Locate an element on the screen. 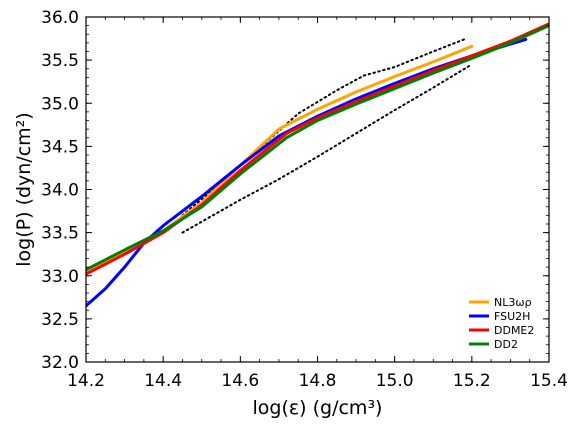  y-tick-label: 32.5 is located at coordinates (60, 320).